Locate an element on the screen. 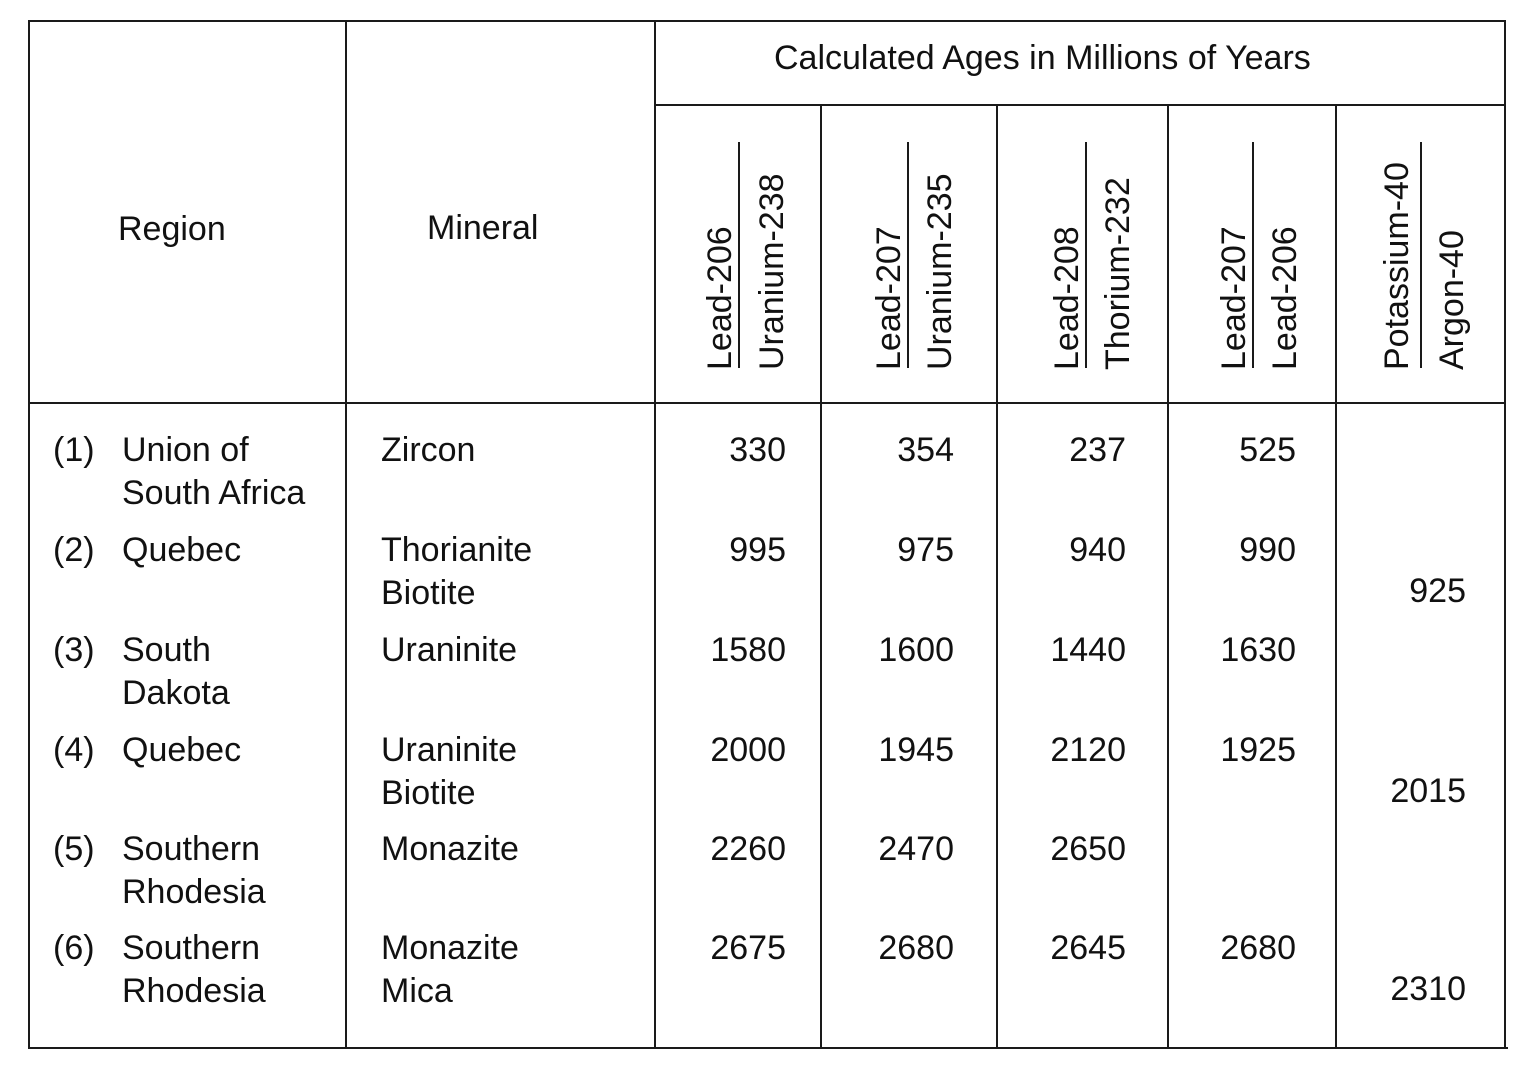 This screenshot has width=1528, height=1069. age-value: 2470 is located at coordinates (916, 849).